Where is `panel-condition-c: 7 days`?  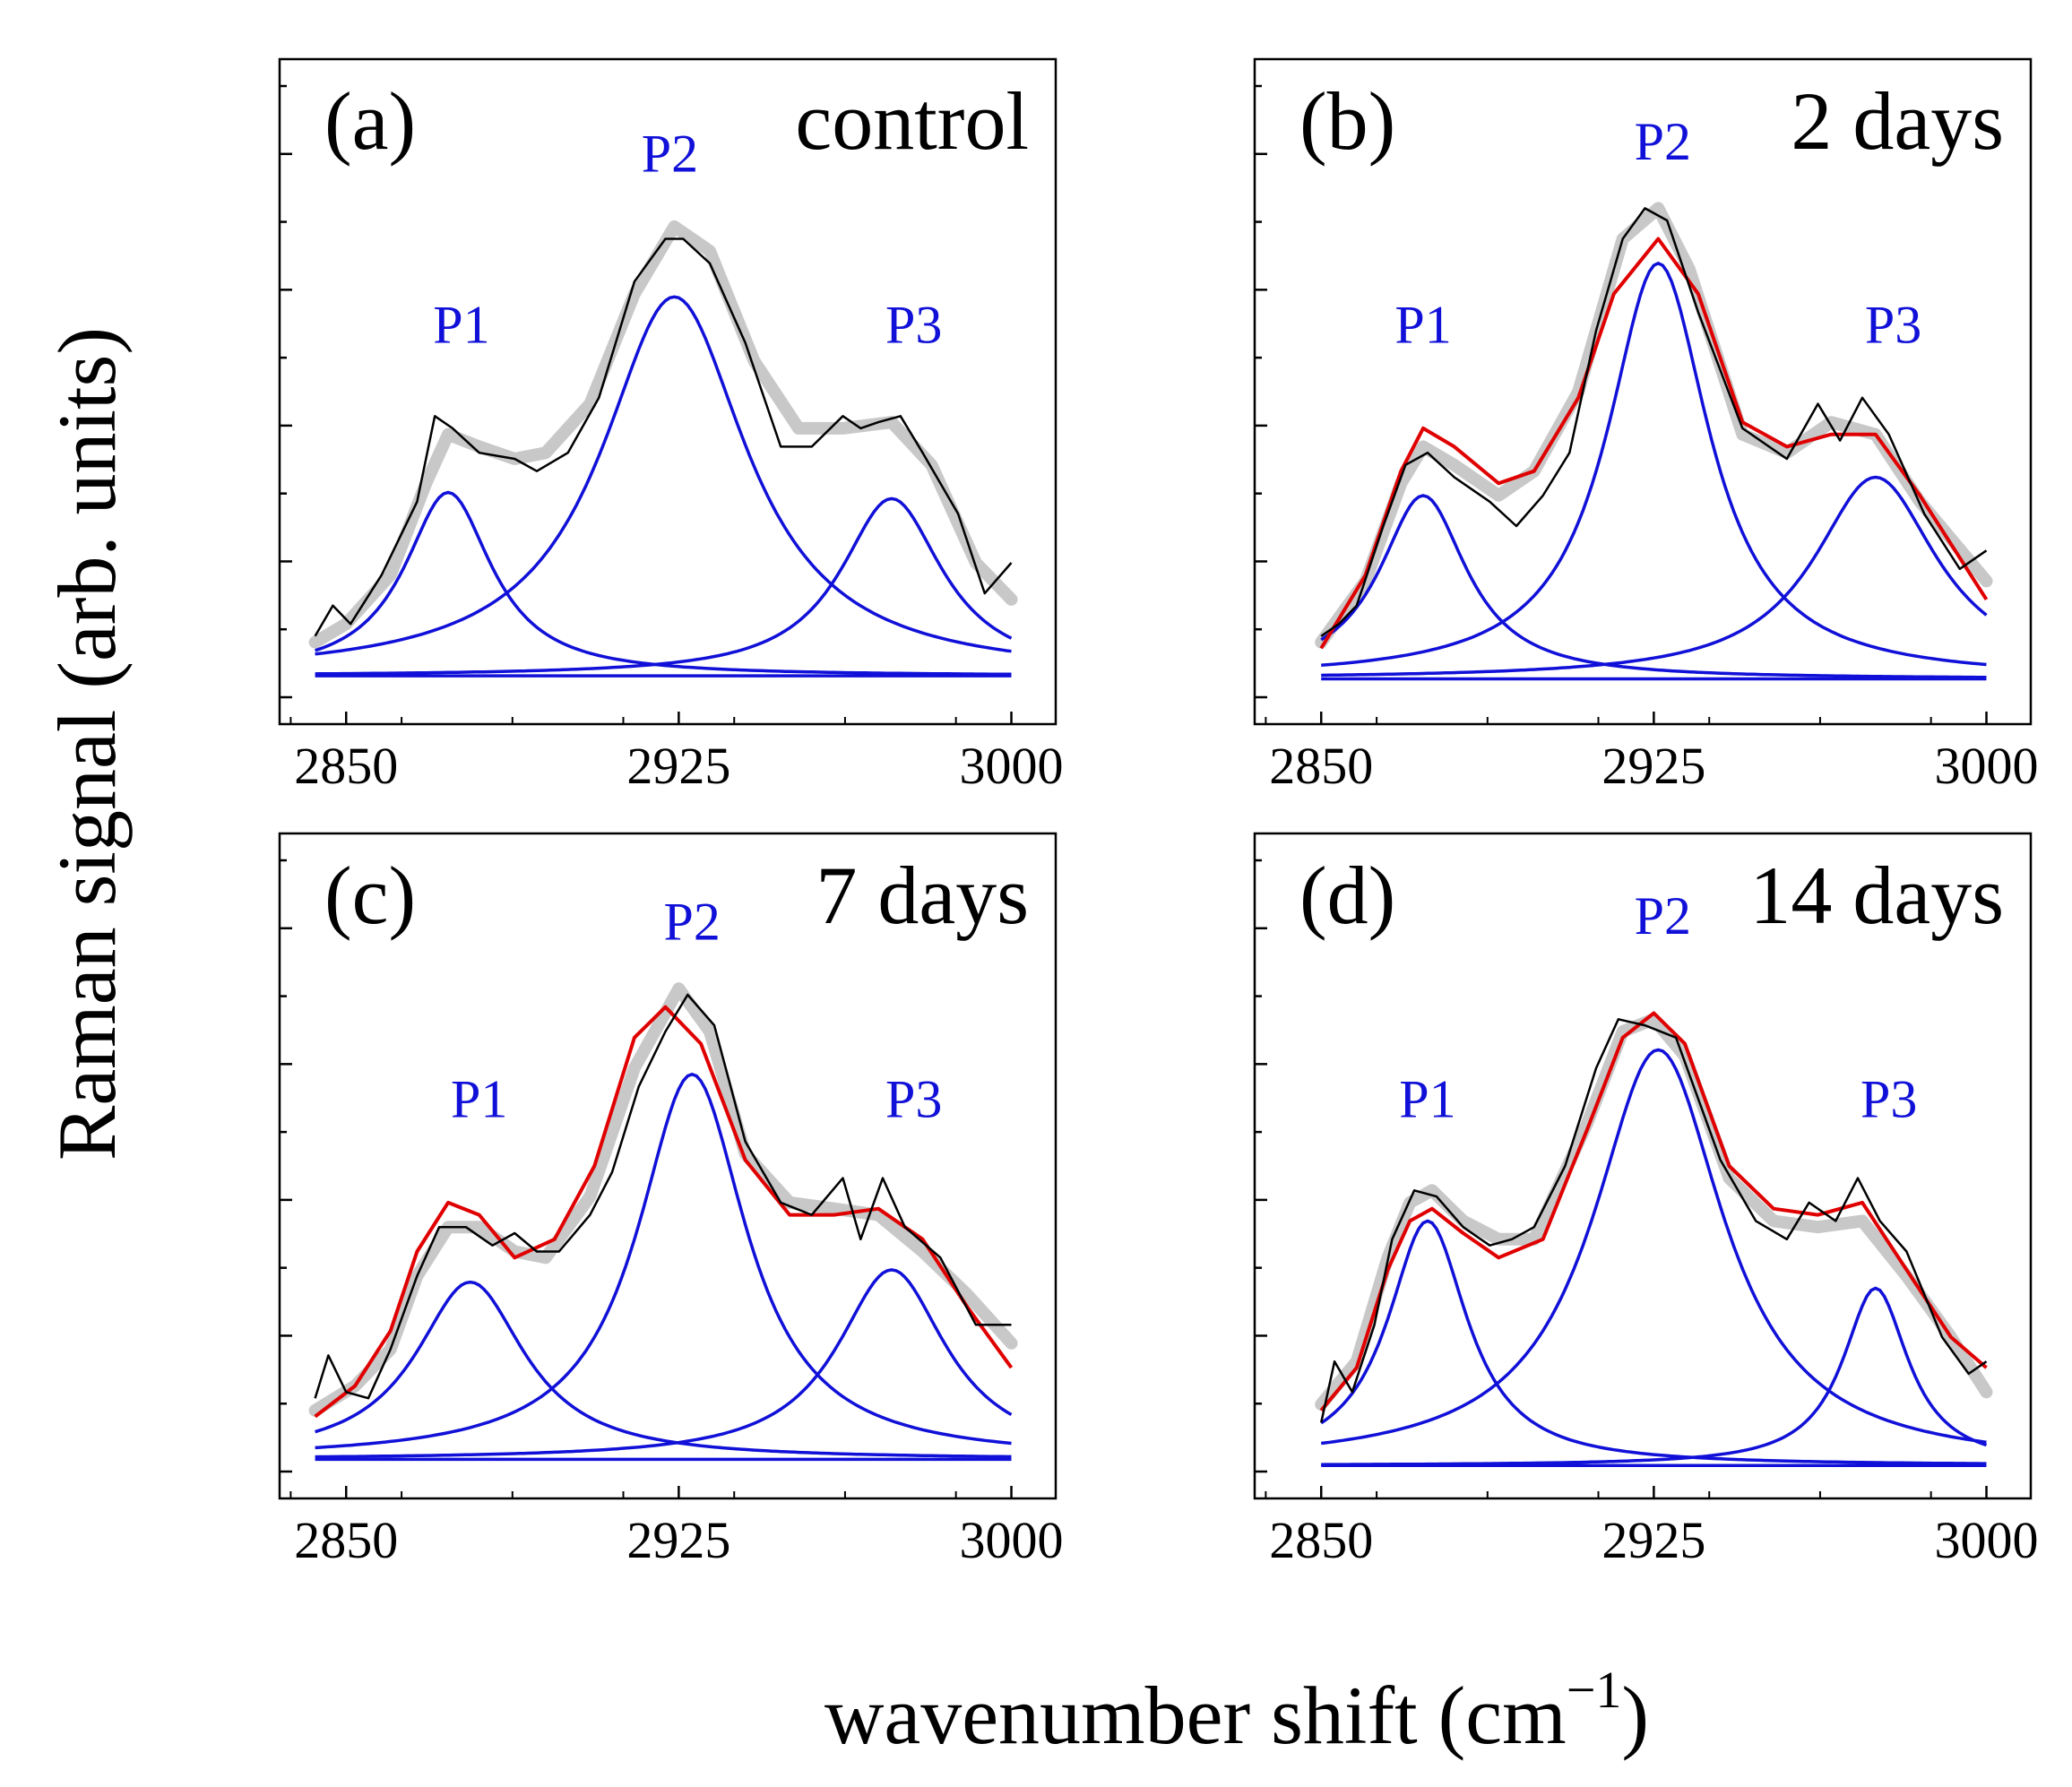
panel-condition-c: 7 days is located at coordinates (922, 895).